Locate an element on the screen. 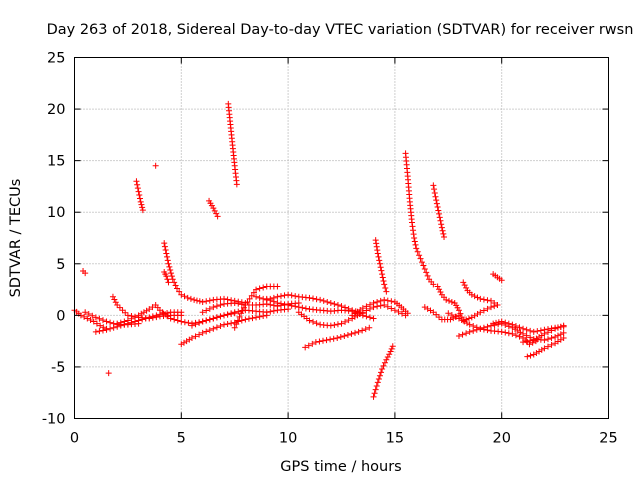  x-tick-label: 25 is located at coordinates (608, 439).